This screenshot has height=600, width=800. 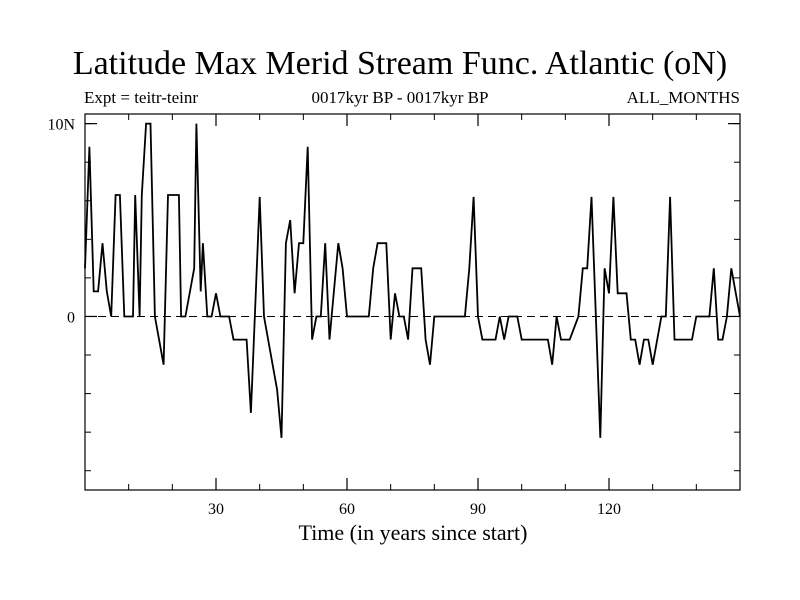 What do you see at coordinates (609, 509) in the screenshot?
I see `x-tick-label: 120` at bounding box center [609, 509].